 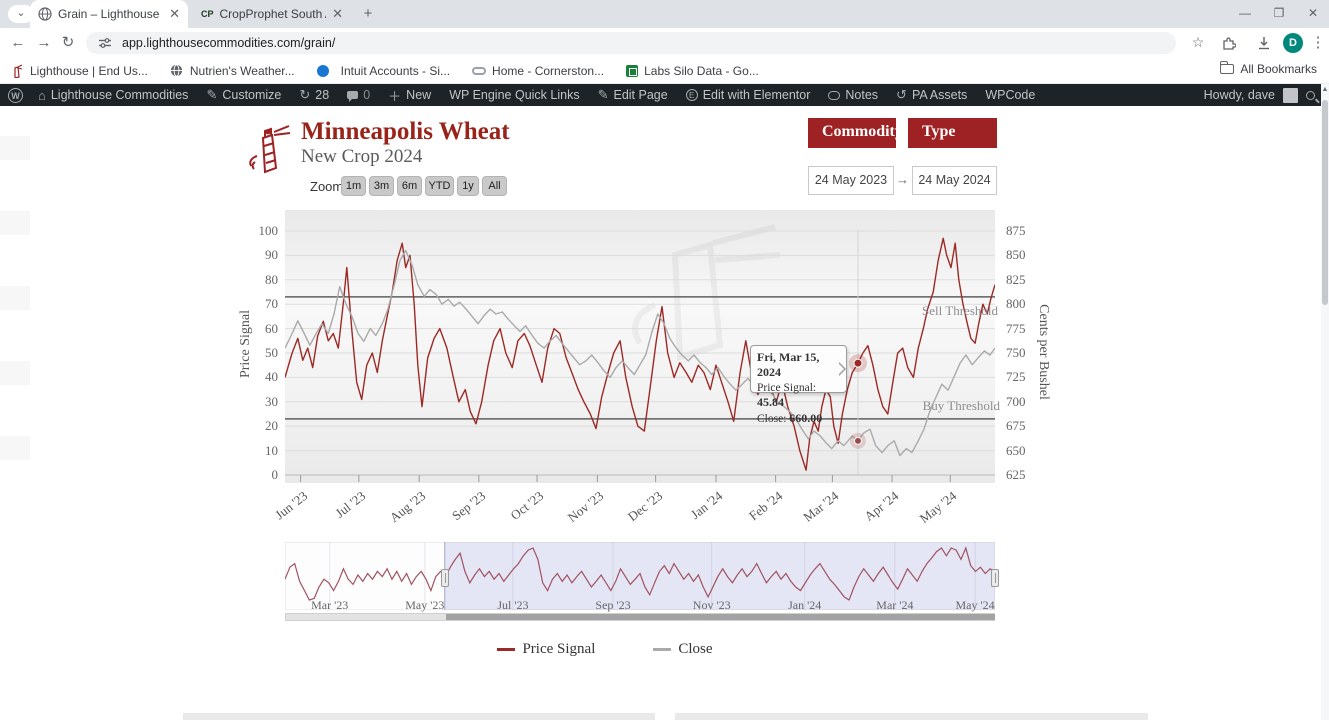 What do you see at coordinates (748, 95) in the screenshot?
I see `admin-elementor: E Edit with Elementor` at bounding box center [748, 95].